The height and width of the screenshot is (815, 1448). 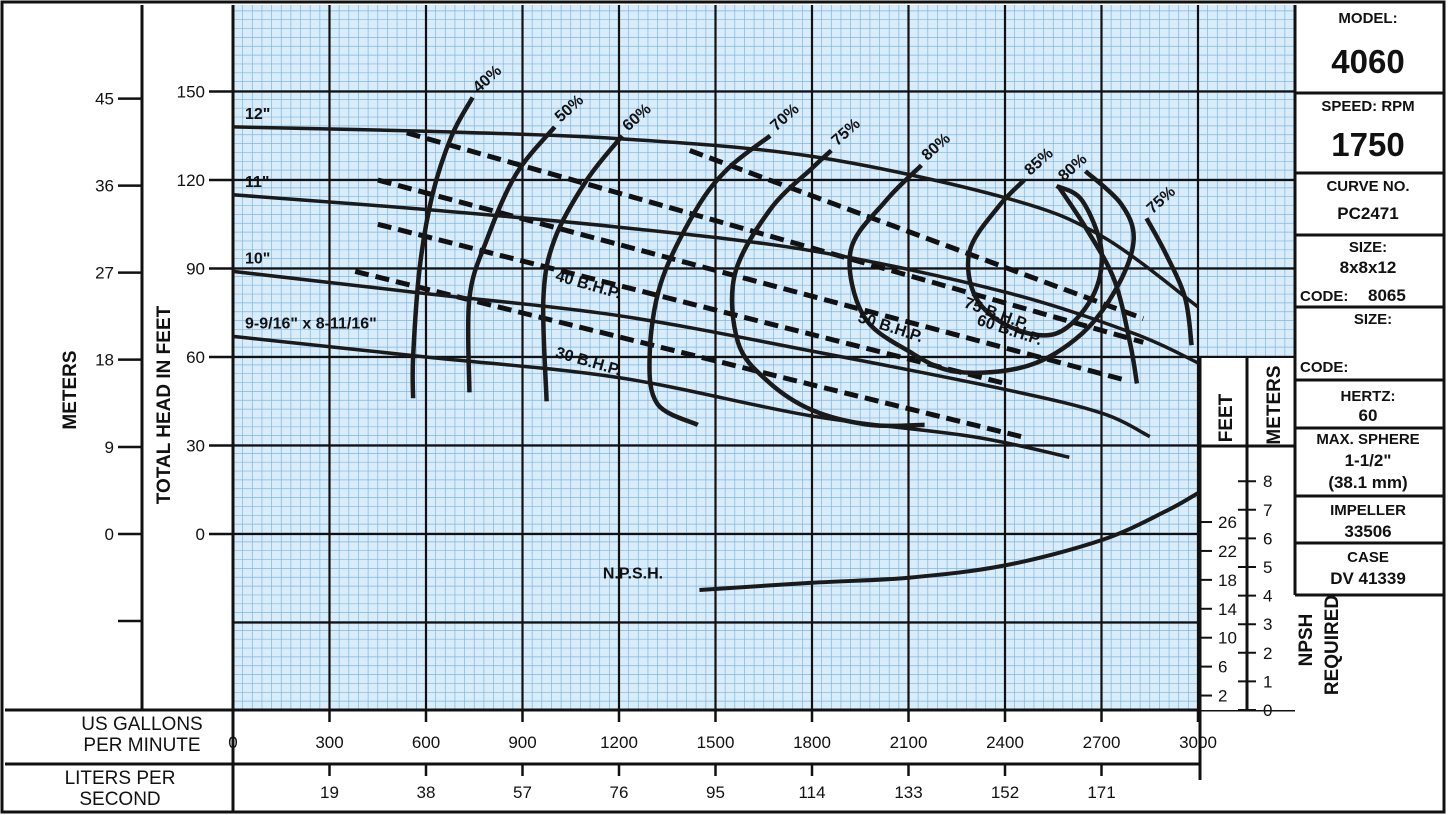 I want to click on gpm-tick-label: 2400, so click(x=1005, y=742).